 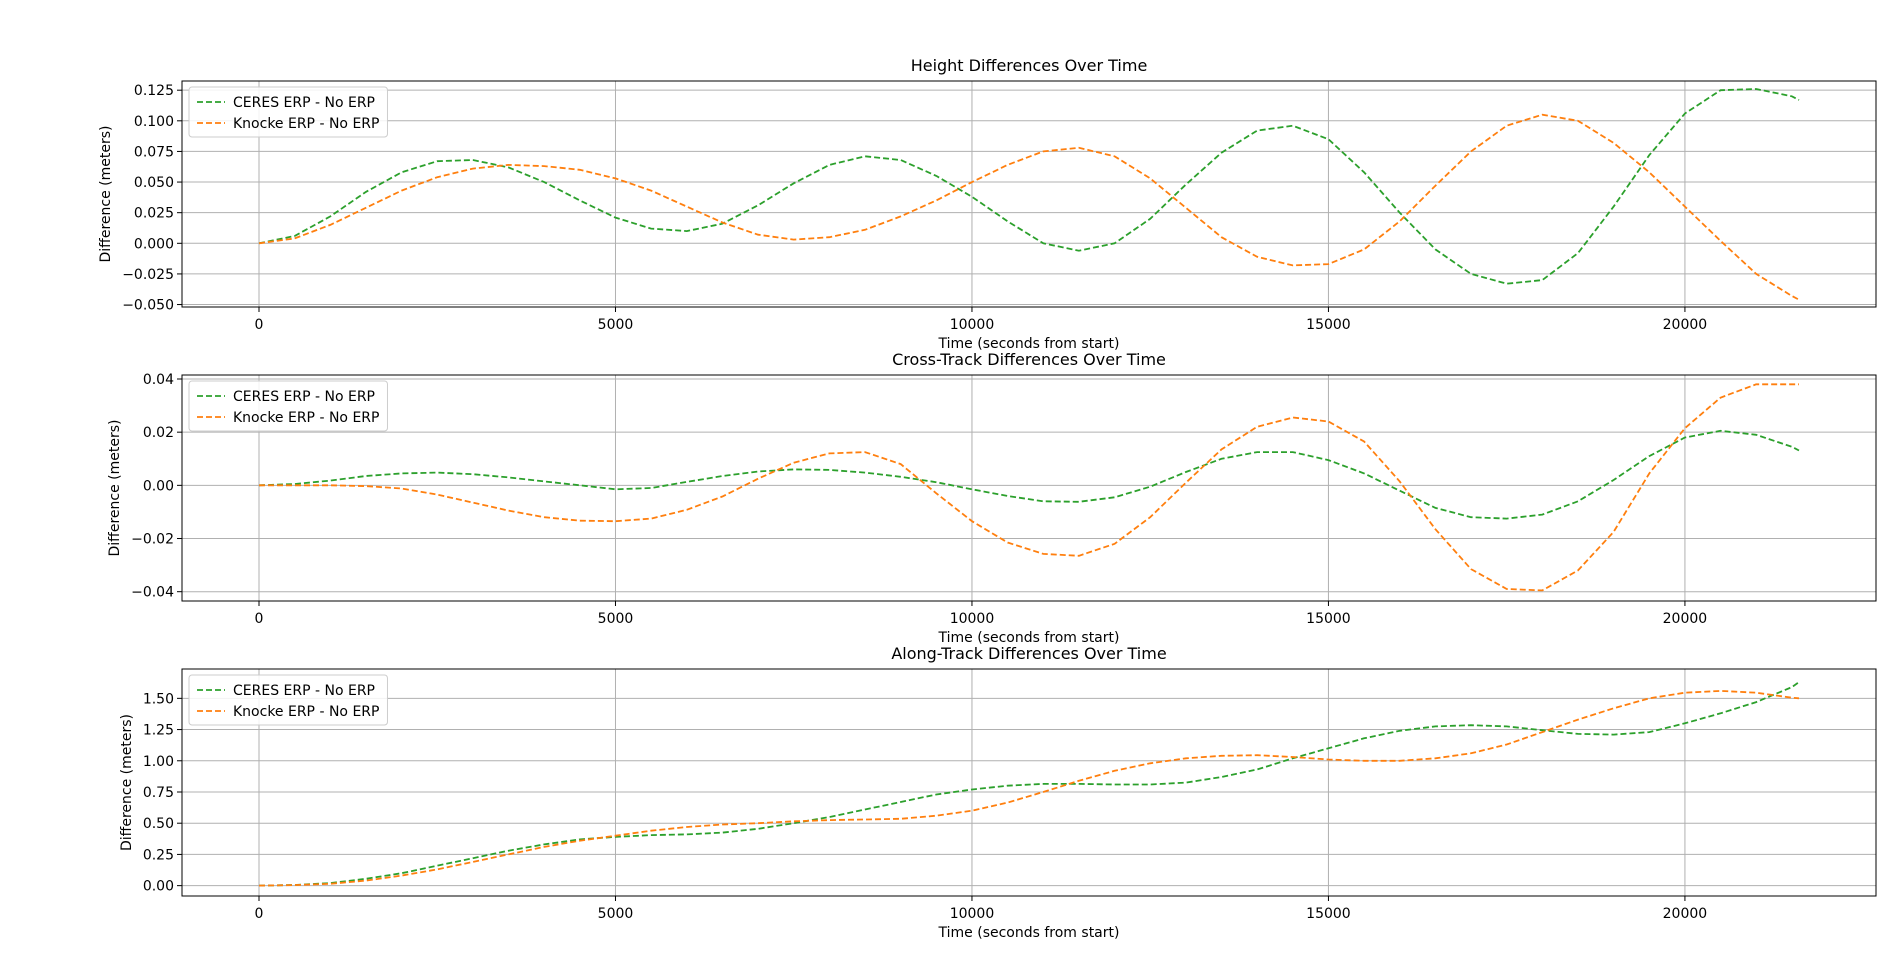 I want to click on cross-track-chart-title: Cross-Track Differences Over Time, so click(x=1029, y=359).